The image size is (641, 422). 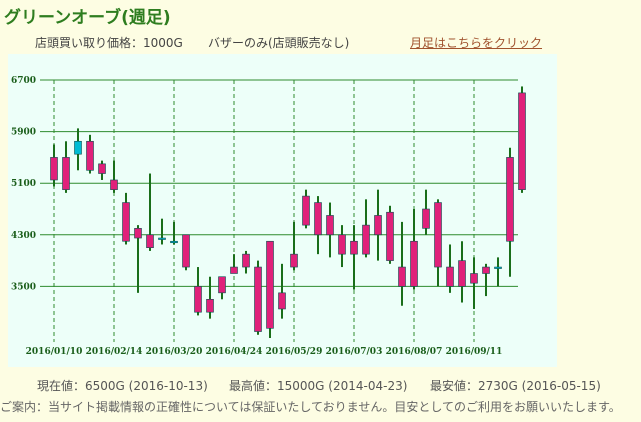 I want to click on current-price: 現在値：6500G (2016-10-13), so click(x=122, y=386).